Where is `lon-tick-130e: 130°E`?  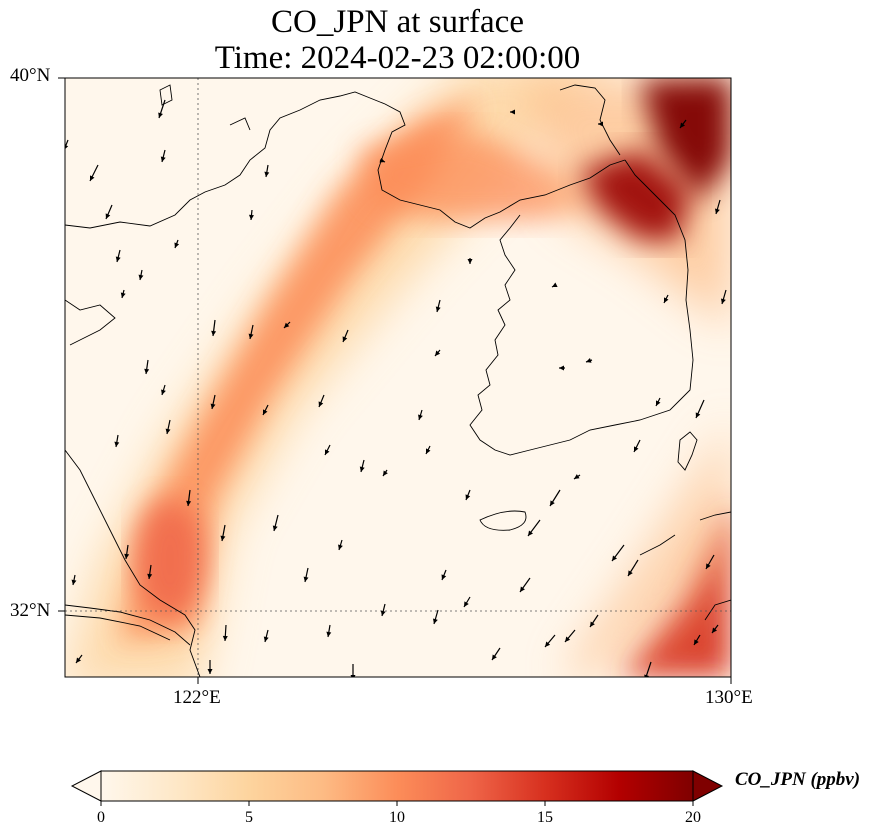 lon-tick-130e: 130°E is located at coordinates (729, 697).